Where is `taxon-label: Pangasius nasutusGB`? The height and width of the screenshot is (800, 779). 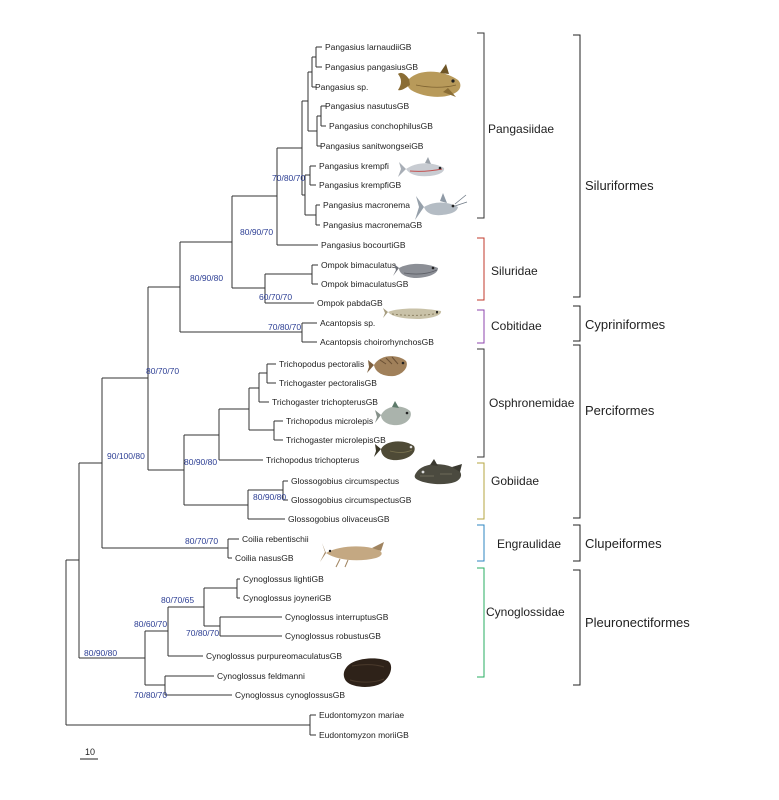 taxon-label: Pangasius nasutusGB is located at coordinates (367, 106).